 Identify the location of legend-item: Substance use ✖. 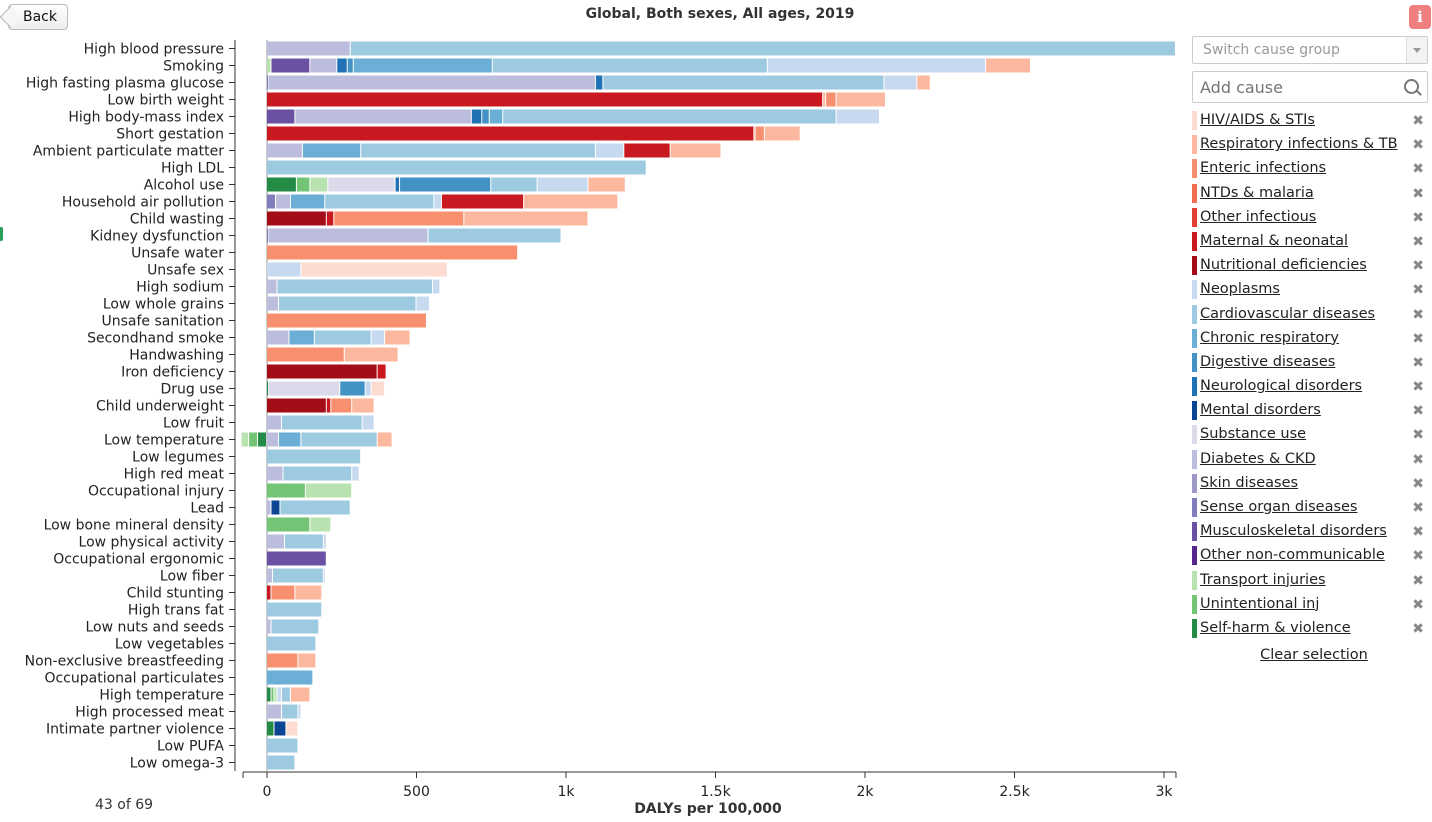
(1310, 435).